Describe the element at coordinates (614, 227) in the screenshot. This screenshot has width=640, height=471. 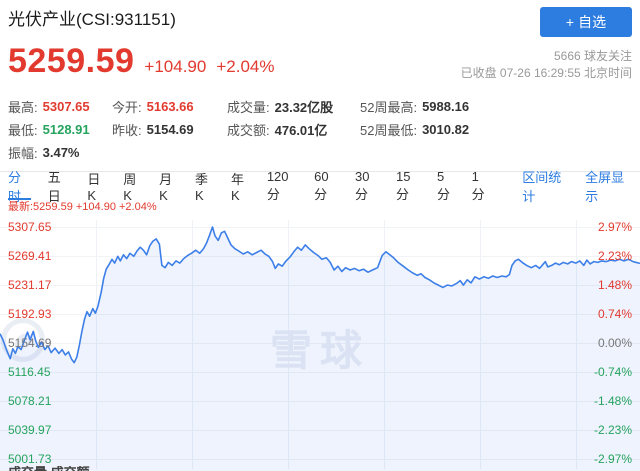
I see `y-axis-percent-label: 2.97%` at that location.